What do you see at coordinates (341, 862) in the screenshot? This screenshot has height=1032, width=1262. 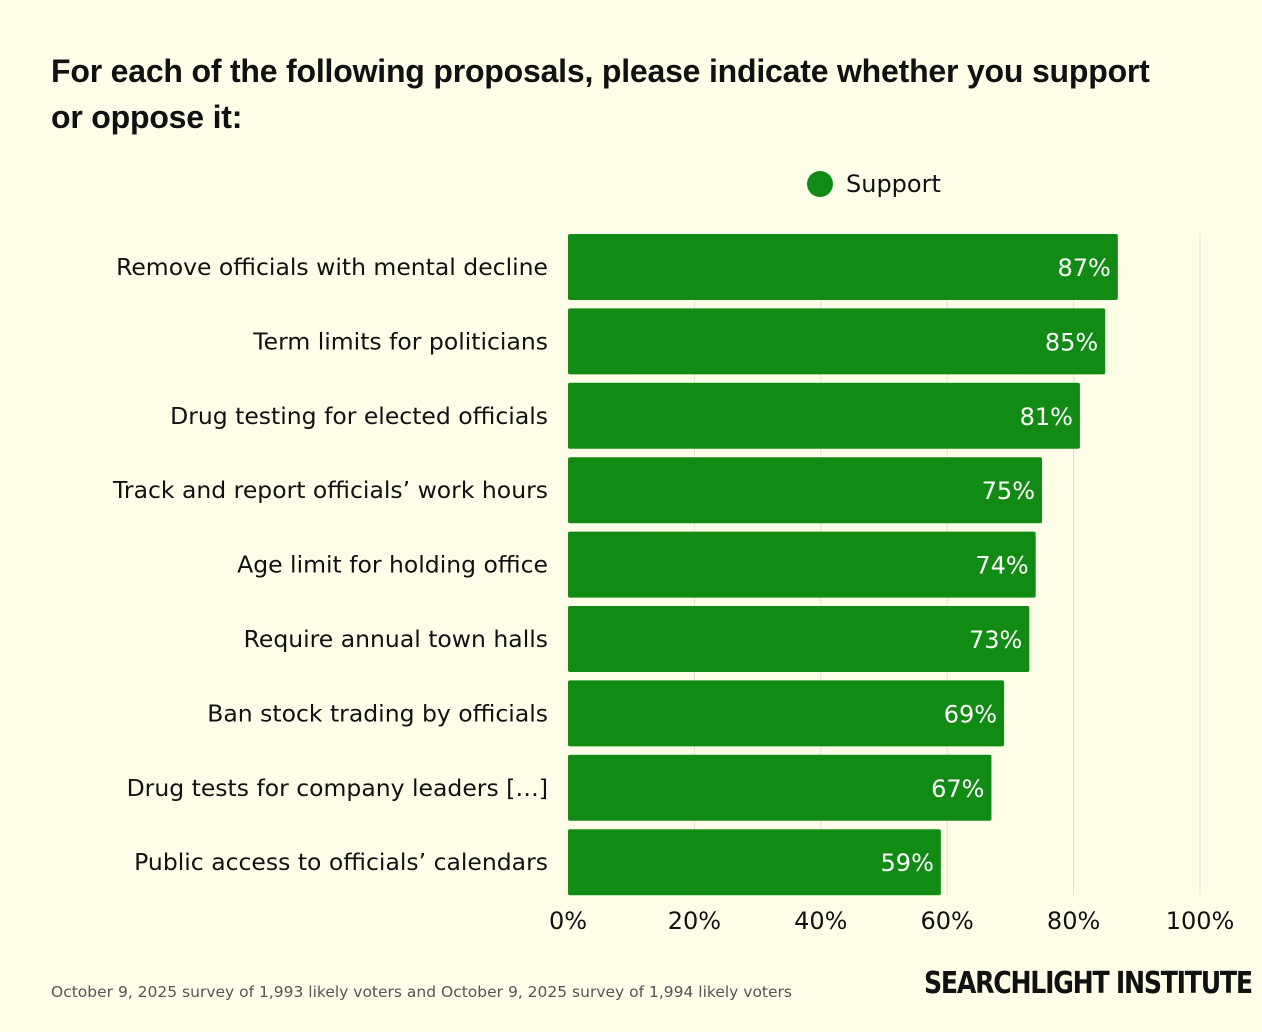 I see `category-label: Public access to officials’ calendars` at bounding box center [341, 862].